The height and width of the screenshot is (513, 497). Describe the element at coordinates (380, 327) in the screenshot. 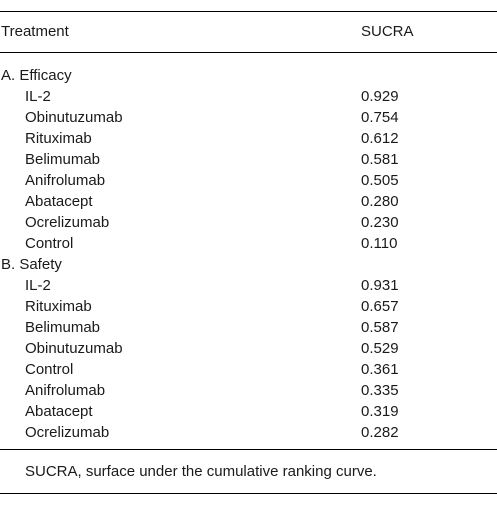

I see `sucra-value: 0.587` at that location.